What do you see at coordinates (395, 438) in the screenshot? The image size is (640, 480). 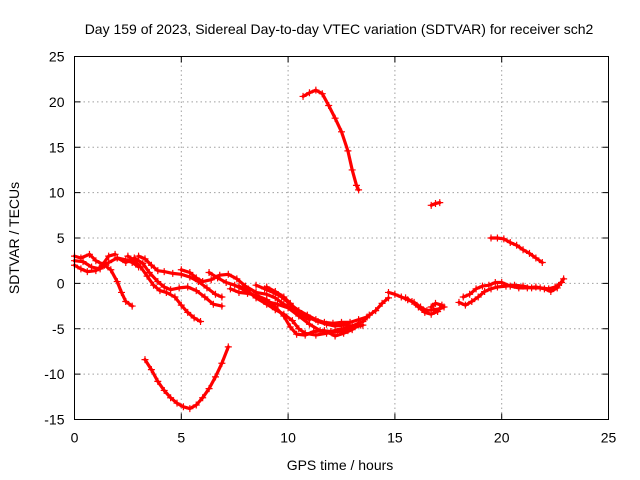 I see `x-tick-label: 15` at bounding box center [395, 438].